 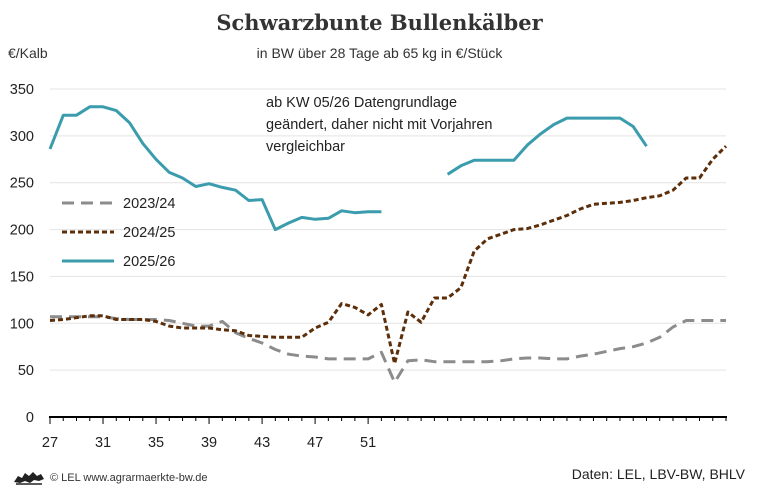 I want to click on x-tick-label: 39, so click(x=209, y=443).